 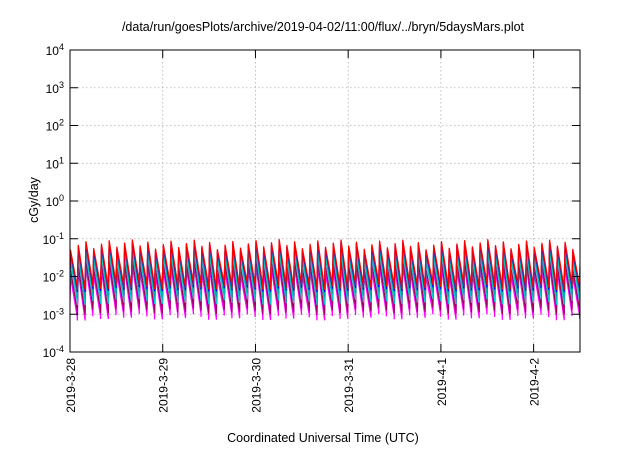 I want to click on series-group, so click(x=325, y=280).